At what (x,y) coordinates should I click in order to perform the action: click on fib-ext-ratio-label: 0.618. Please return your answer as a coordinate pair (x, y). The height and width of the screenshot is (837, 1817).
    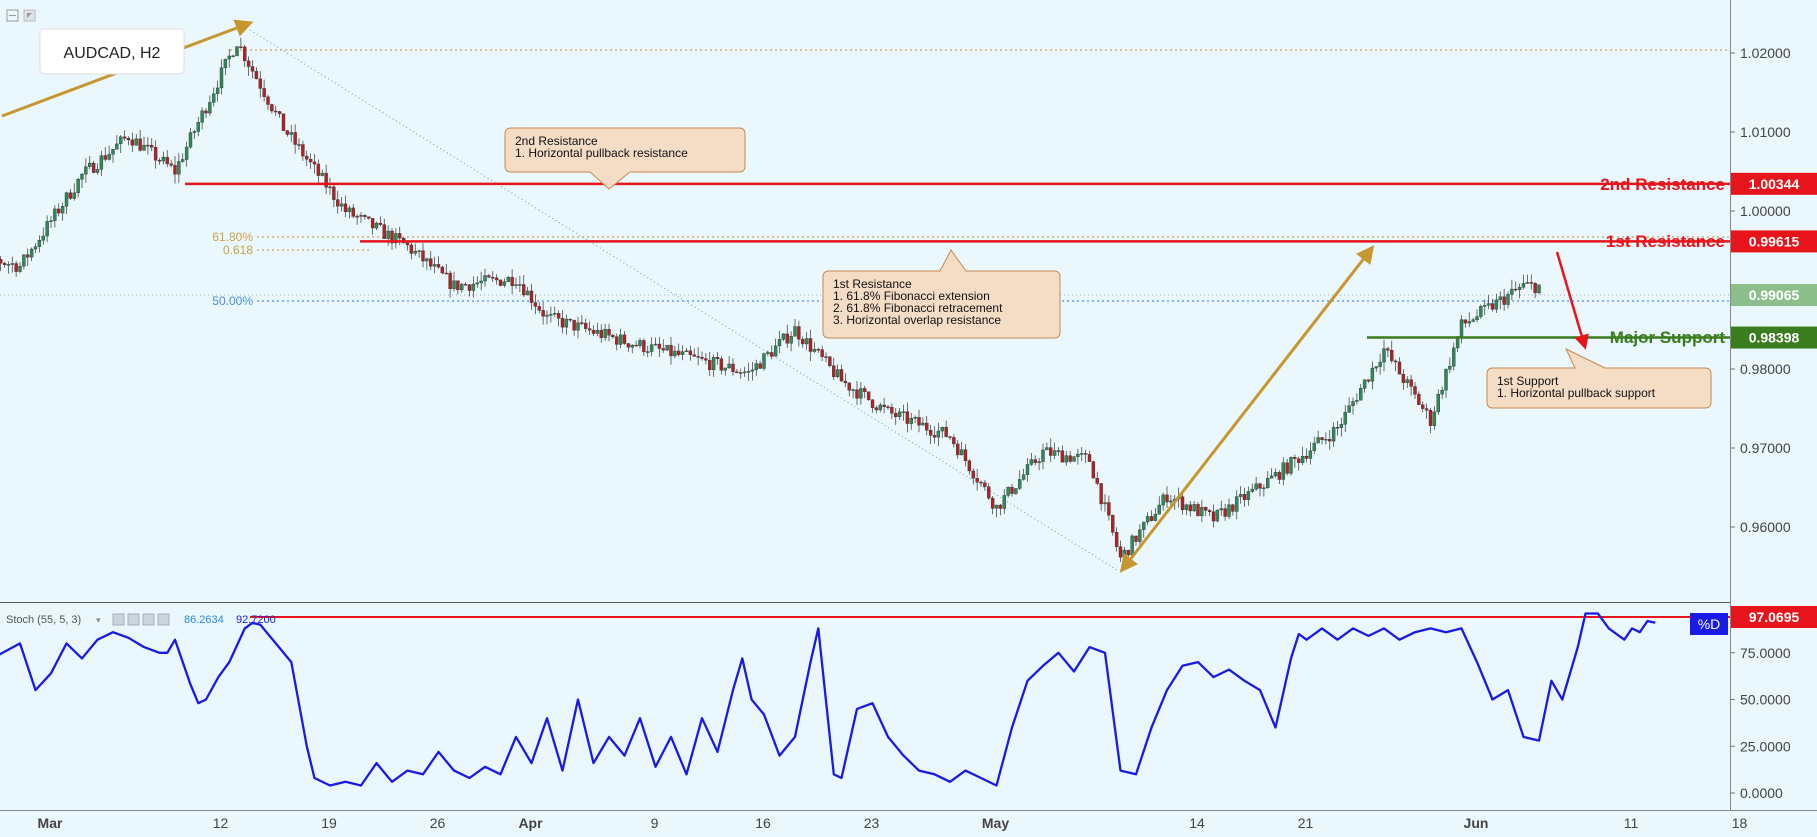
    Looking at the image, I should click on (238, 250).